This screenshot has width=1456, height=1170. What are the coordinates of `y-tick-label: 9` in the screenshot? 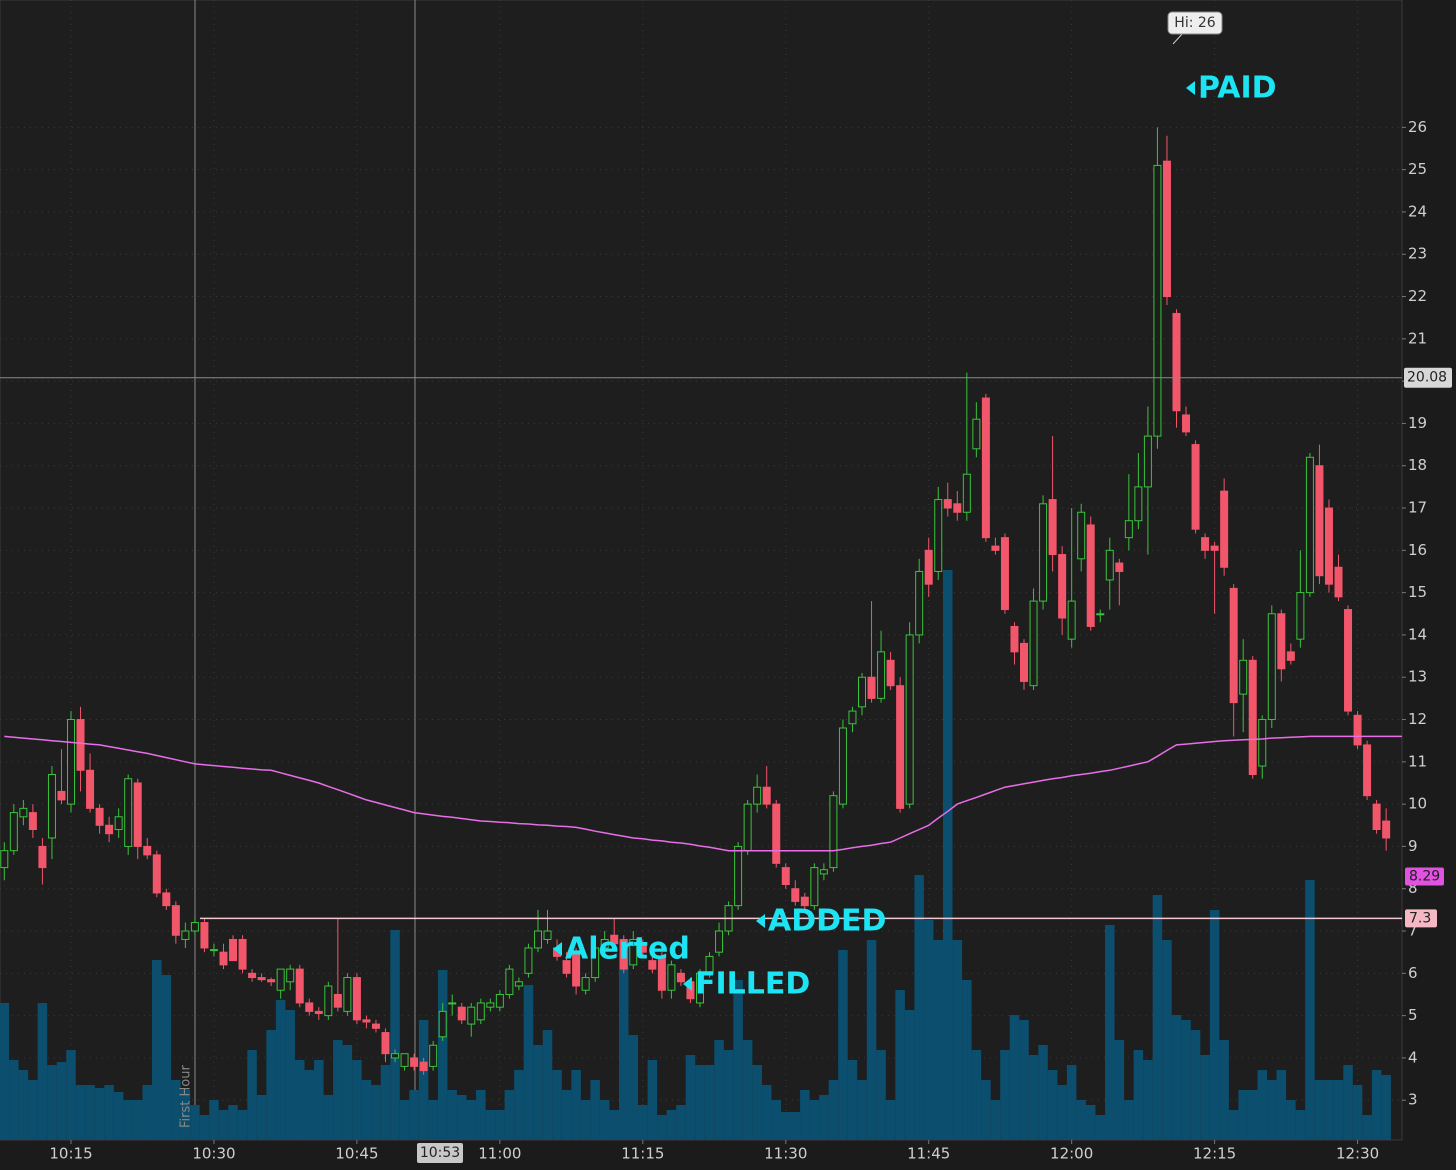 It's located at (1413, 846).